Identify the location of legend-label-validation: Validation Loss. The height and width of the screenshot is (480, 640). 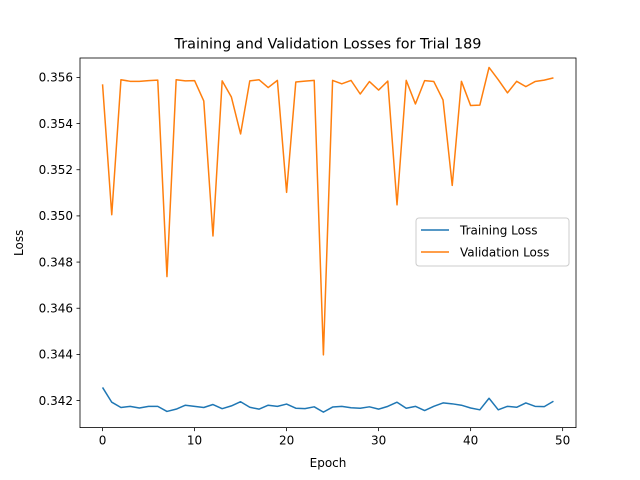
(504, 253).